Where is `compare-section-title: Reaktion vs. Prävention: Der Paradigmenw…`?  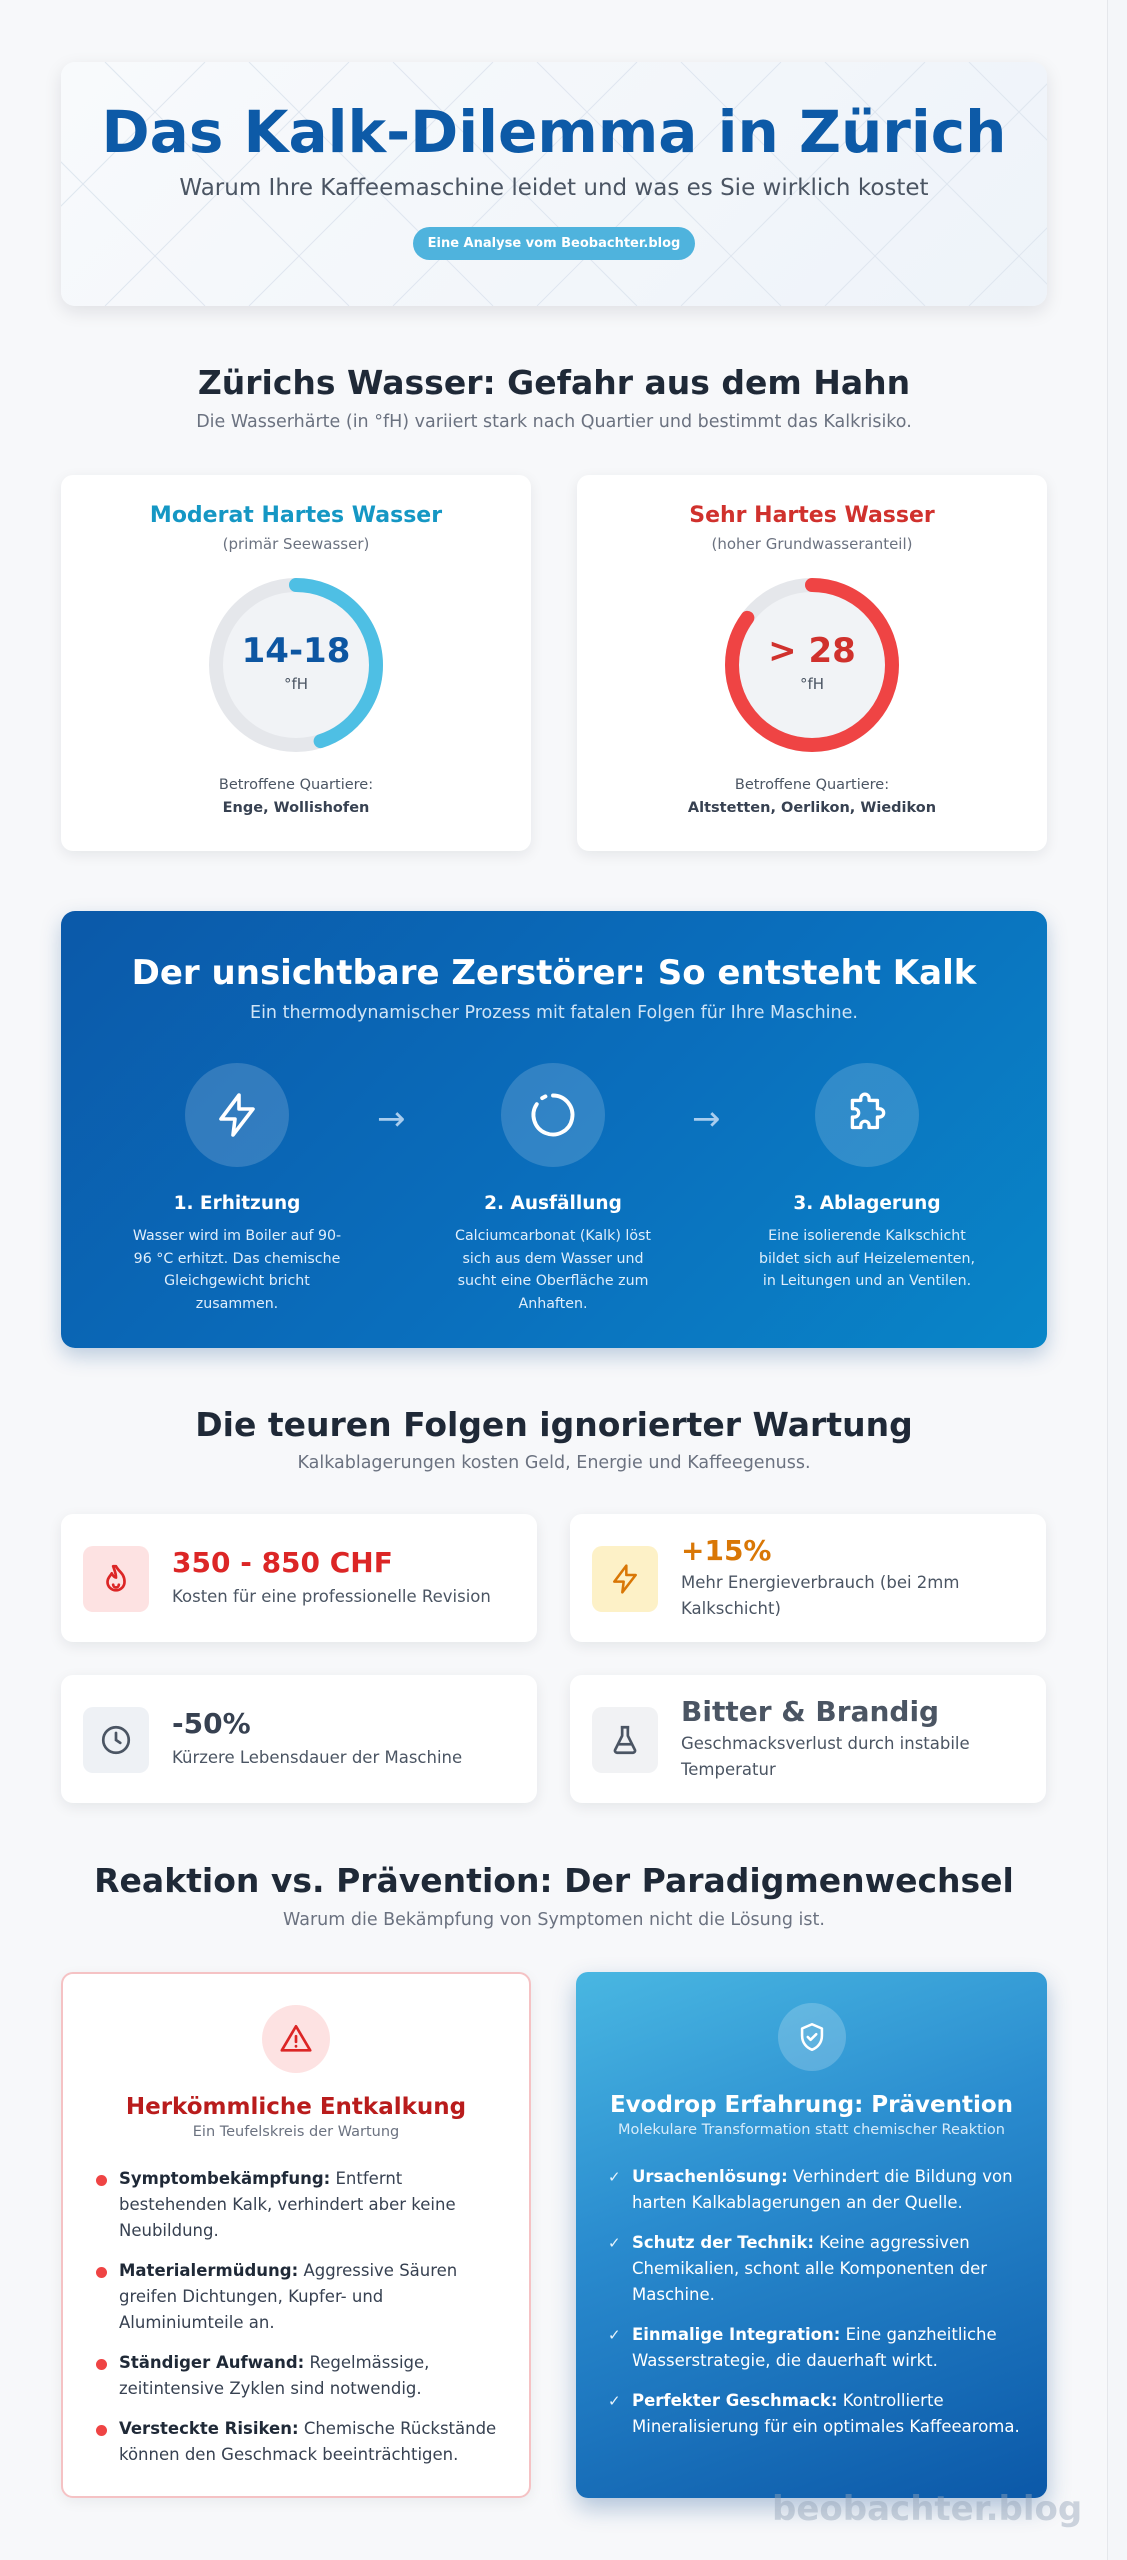
compare-section-title: Reaktion vs. Prävention: Der Paradigmenw… is located at coordinates (554, 1880).